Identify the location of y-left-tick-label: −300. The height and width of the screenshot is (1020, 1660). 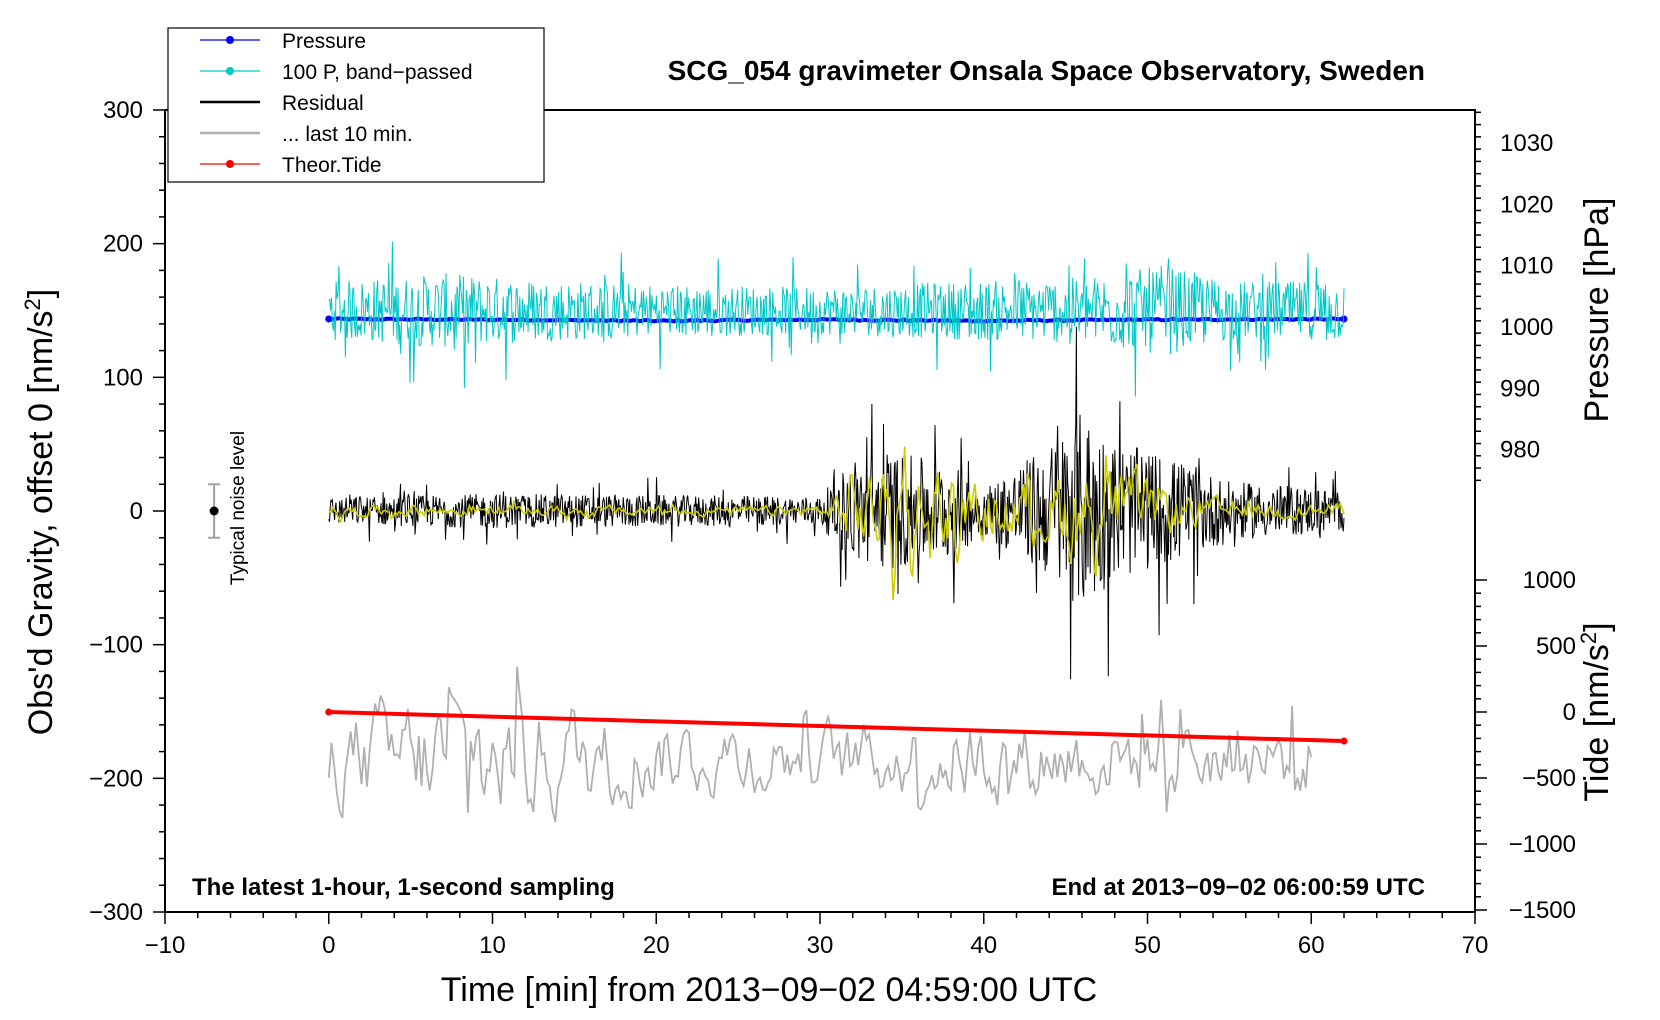
(116, 912).